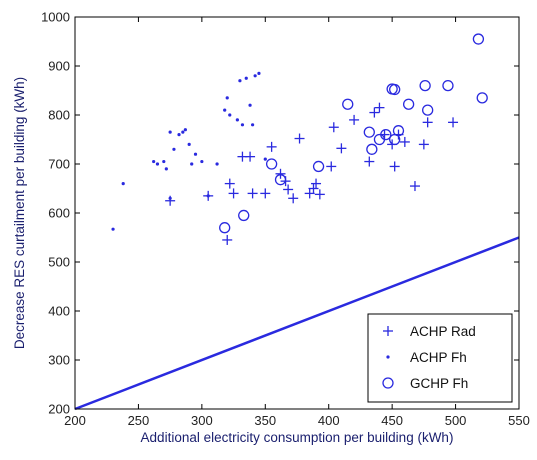  Describe the element at coordinates (59, 262) in the screenshot. I see `y-tick-label: 500` at that location.